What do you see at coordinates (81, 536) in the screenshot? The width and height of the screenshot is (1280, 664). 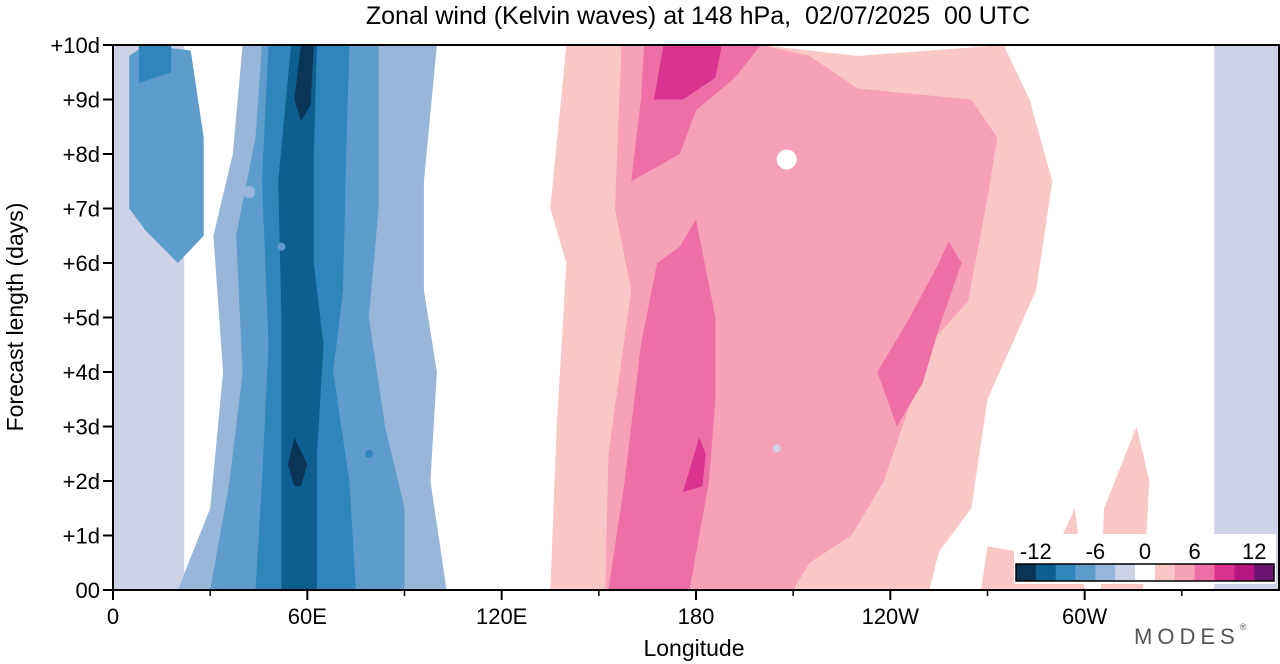 I see `y-tick-label: +1d` at bounding box center [81, 536].